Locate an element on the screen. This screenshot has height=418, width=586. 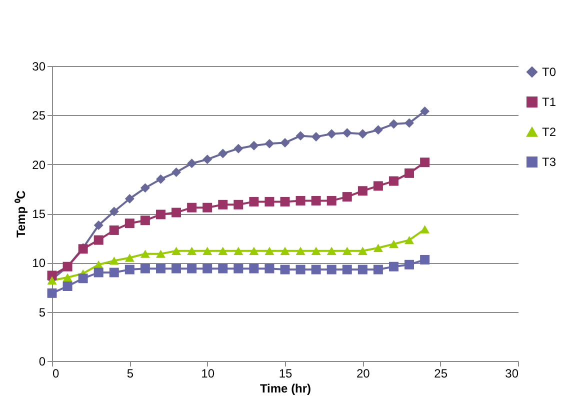
legend-label: T0 is located at coordinates (549, 72).